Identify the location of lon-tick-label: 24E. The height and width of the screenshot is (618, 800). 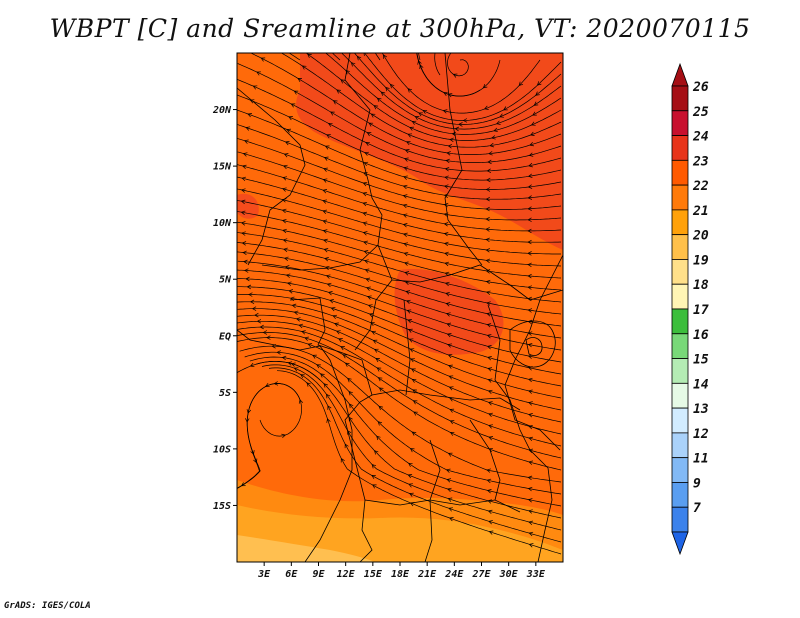
(454, 574).